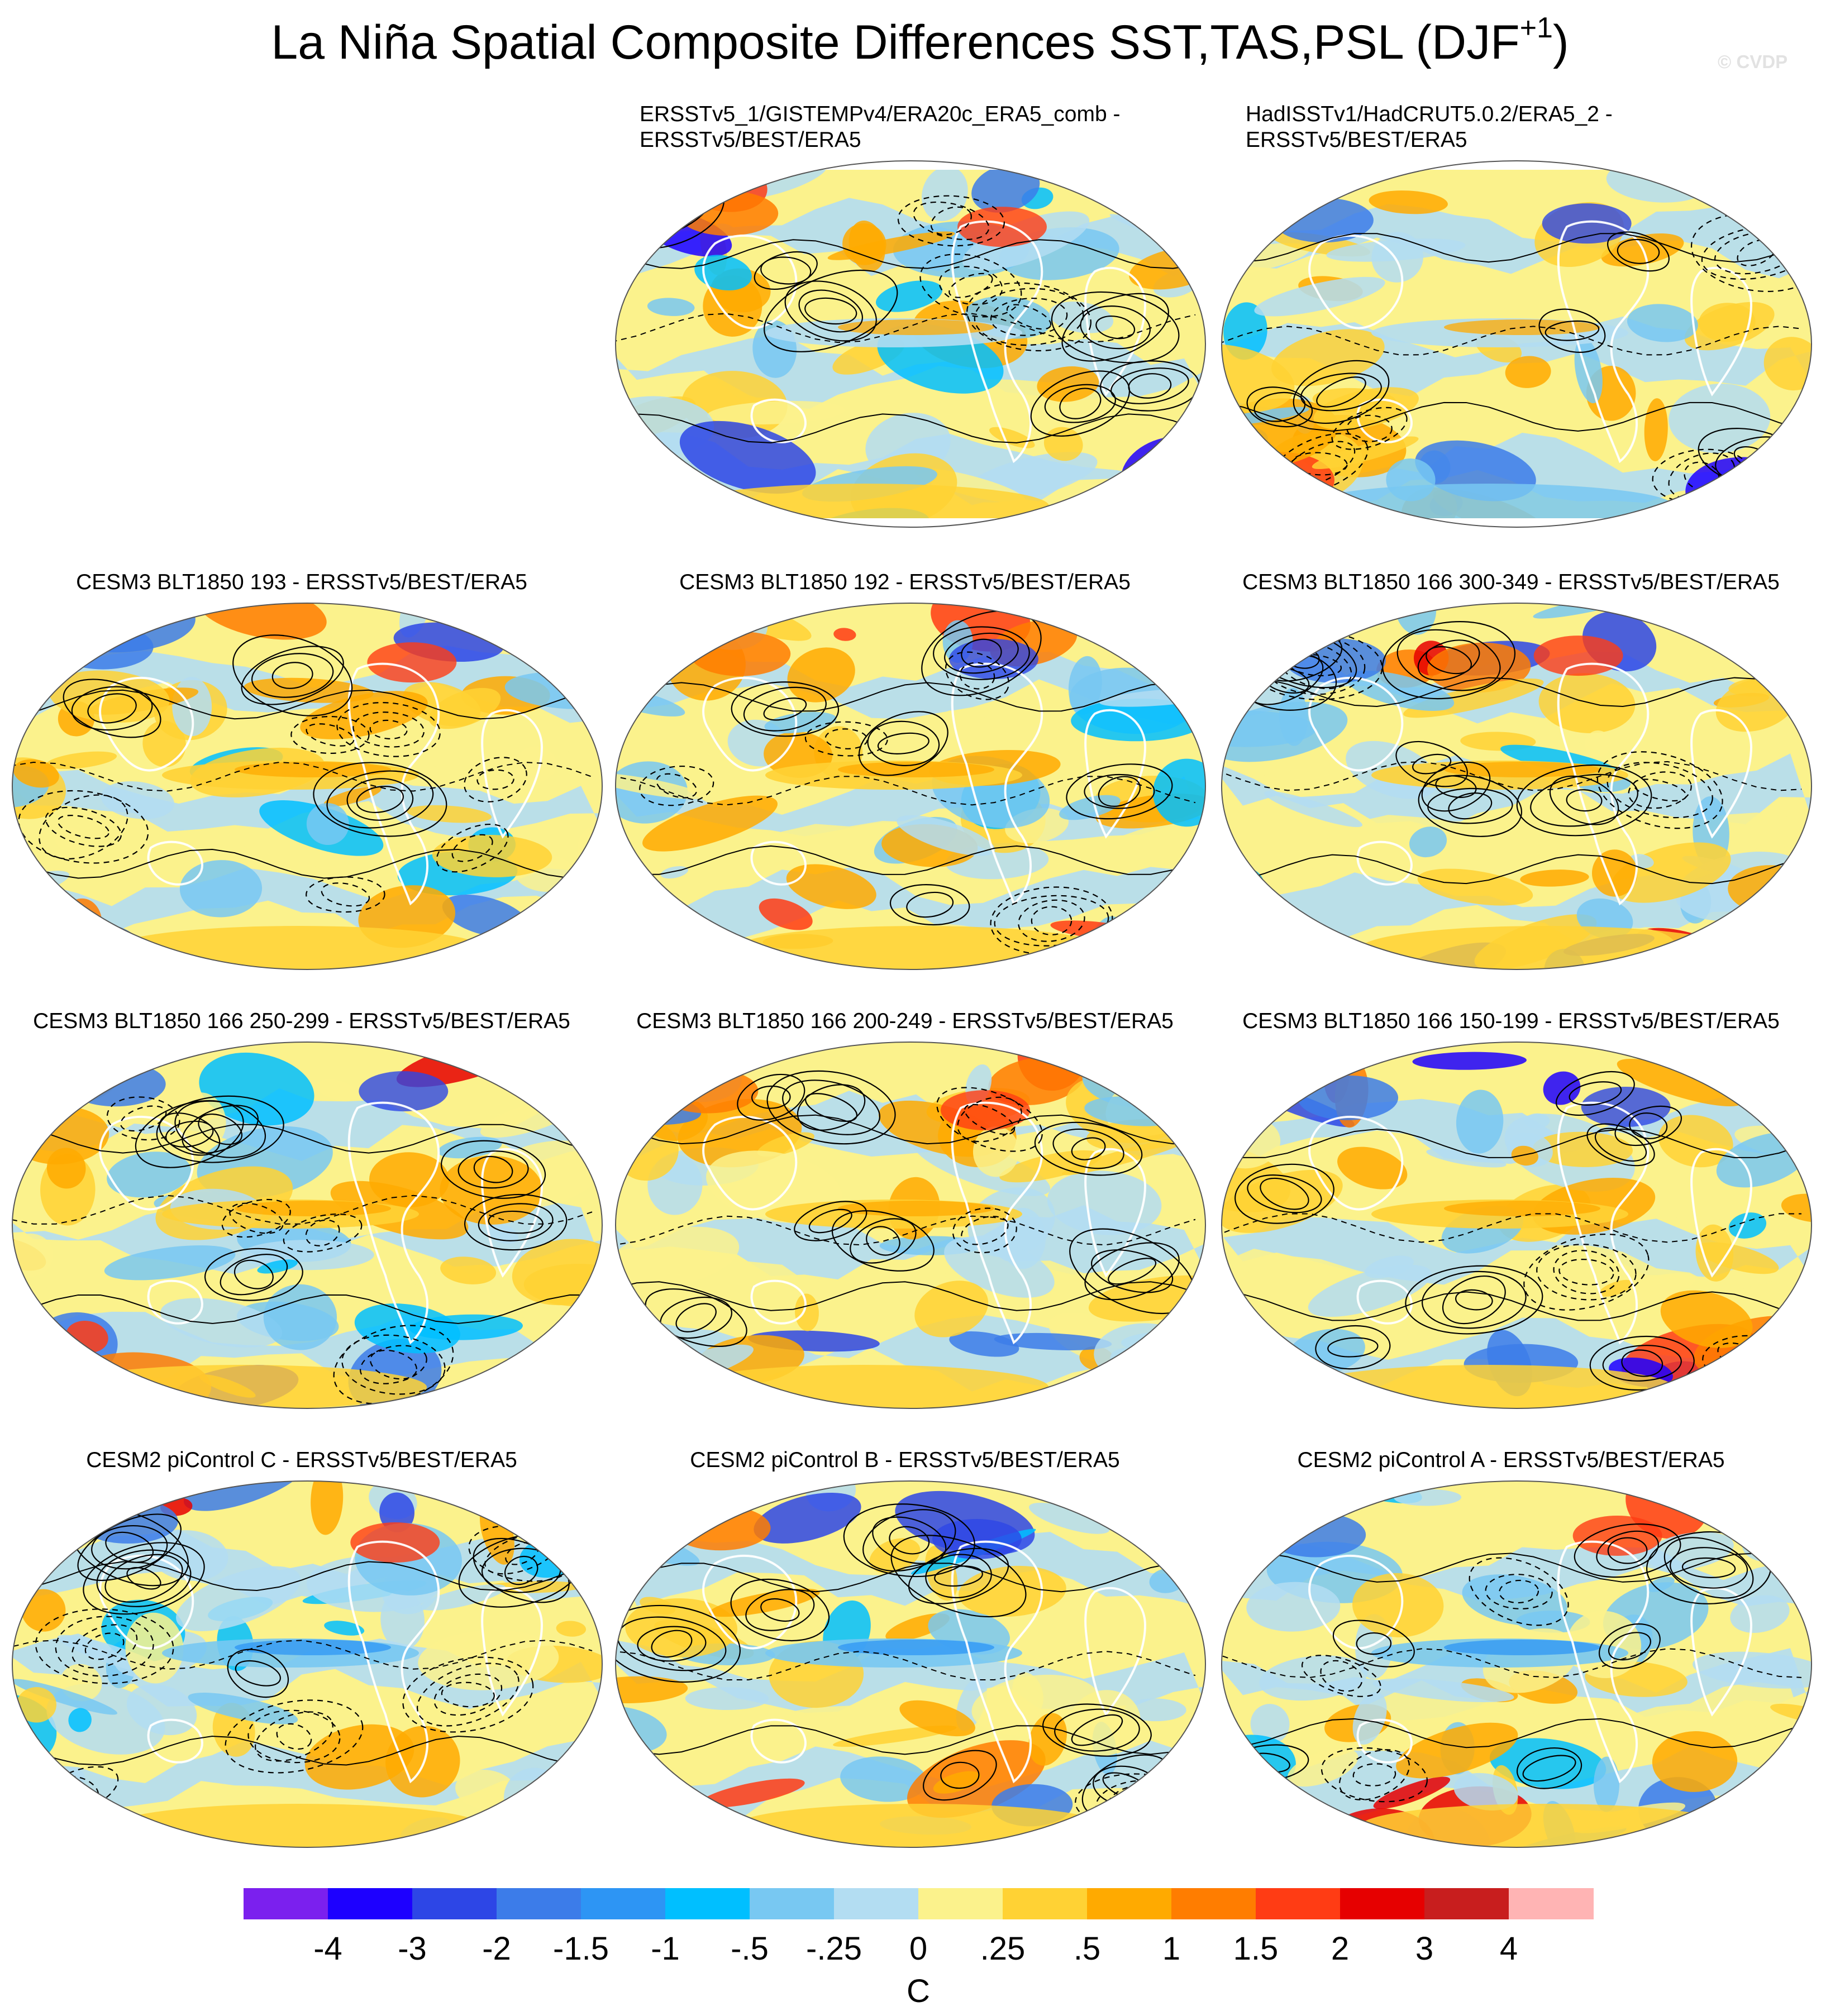 The width and height of the screenshot is (1840, 2016). What do you see at coordinates (1560, 42) in the screenshot?
I see `figure-title-close: )` at bounding box center [1560, 42].